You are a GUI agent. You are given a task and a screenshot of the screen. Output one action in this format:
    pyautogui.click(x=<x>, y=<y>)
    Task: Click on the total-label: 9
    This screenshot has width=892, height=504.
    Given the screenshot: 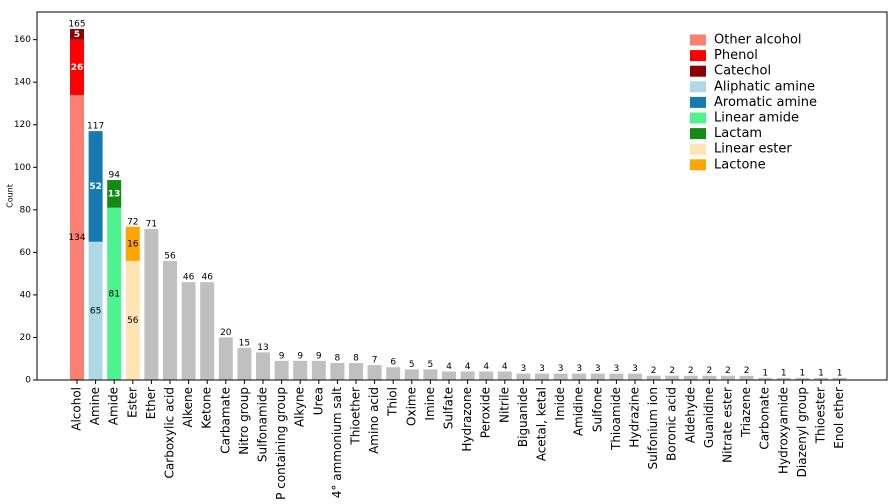 What is the action you would take?
    pyautogui.click(x=282, y=356)
    